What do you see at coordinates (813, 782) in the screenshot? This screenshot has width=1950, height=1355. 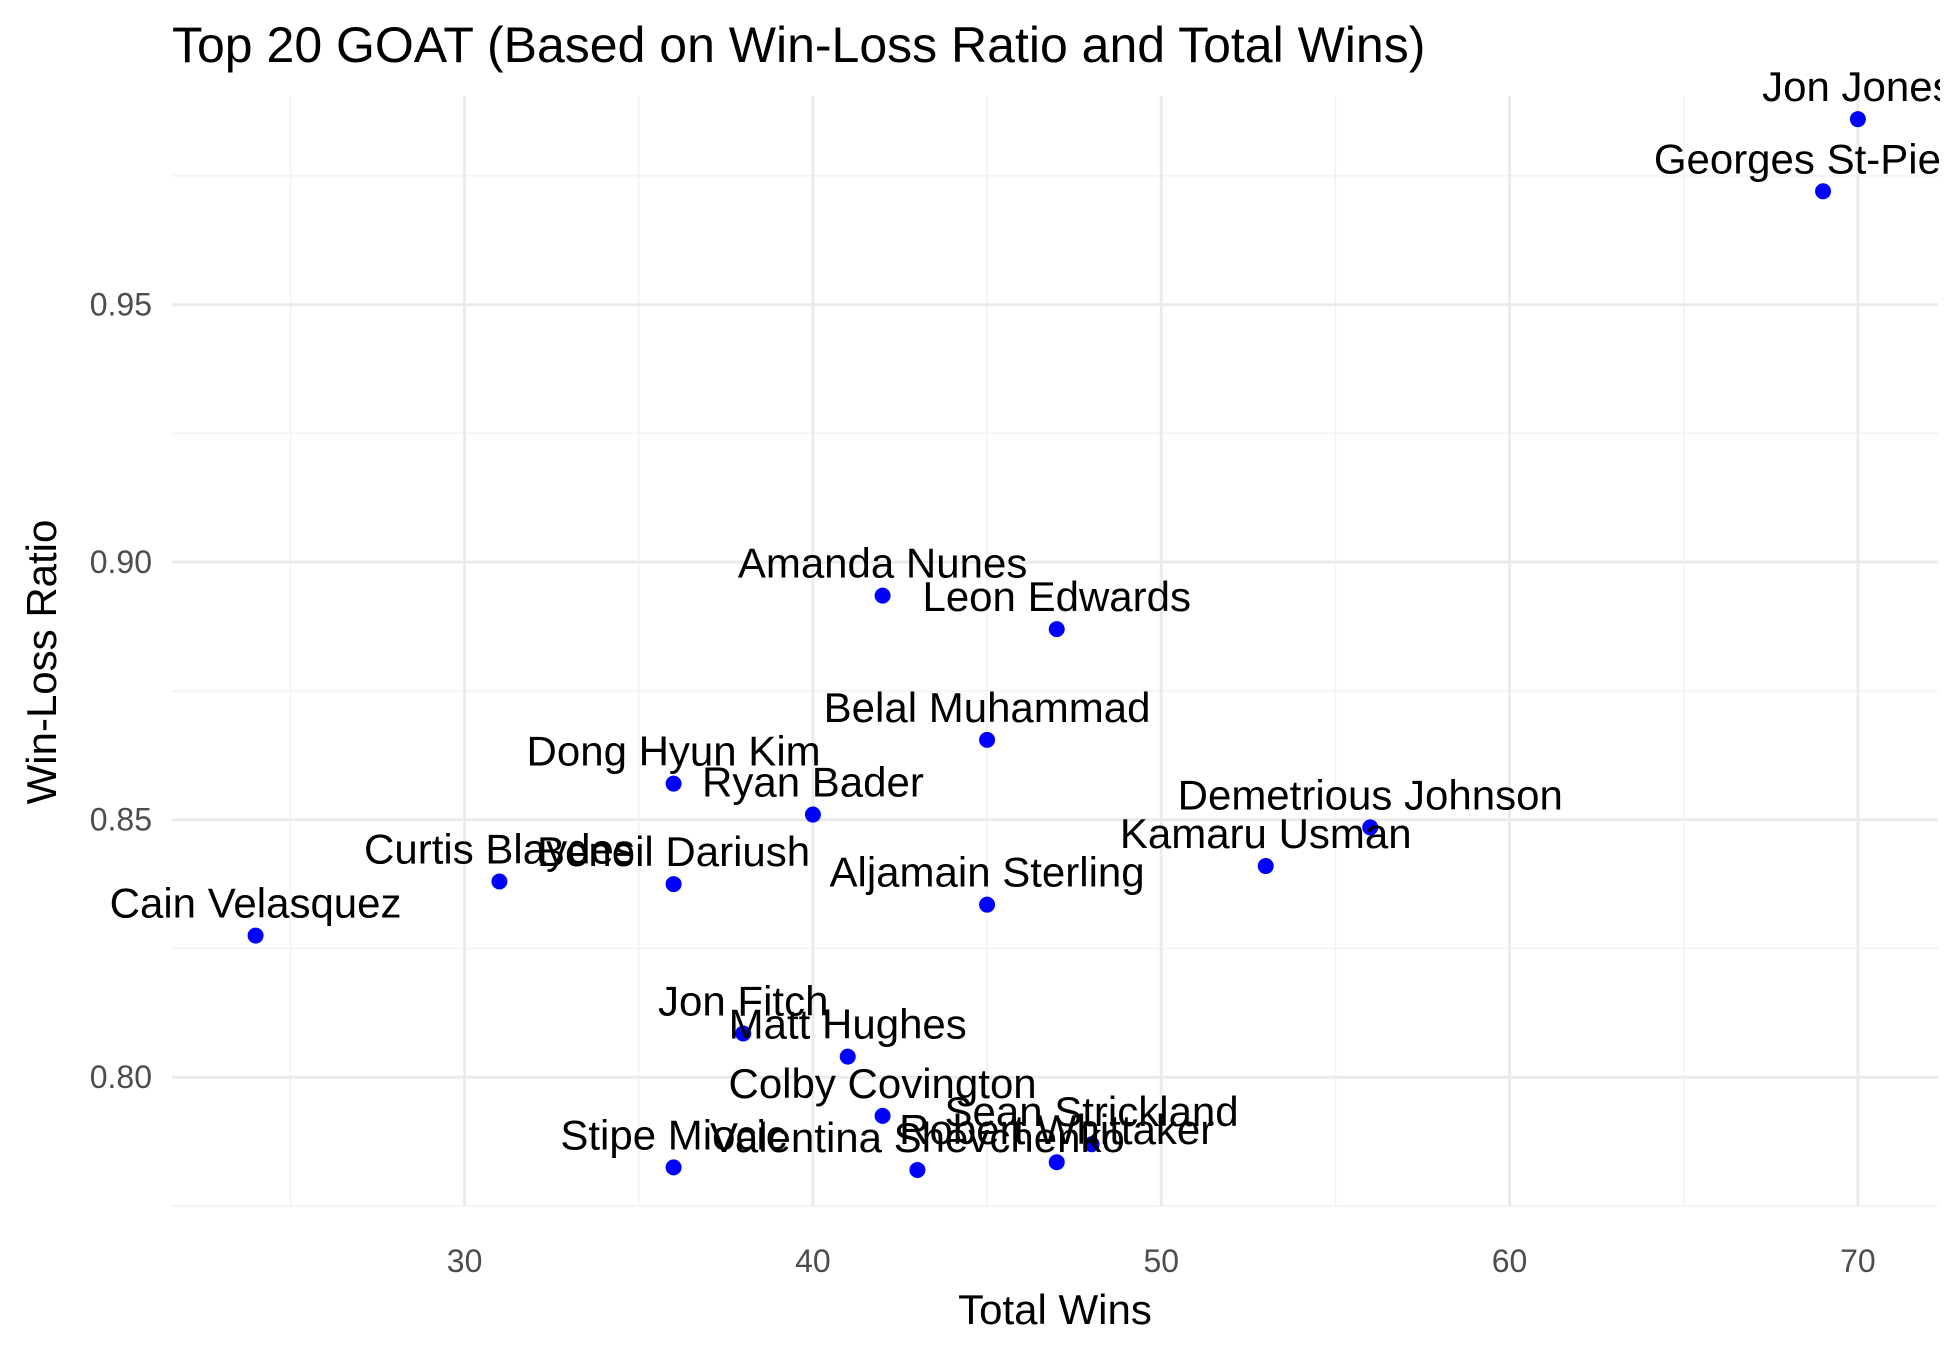 I see `point-label: Ryan Bader` at bounding box center [813, 782].